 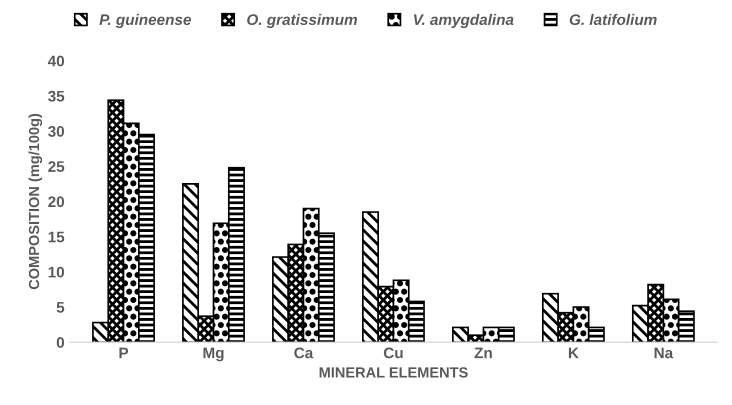 What do you see at coordinates (56, 237) in the screenshot?
I see `y-tick-label: 15` at bounding box center [56, 237].